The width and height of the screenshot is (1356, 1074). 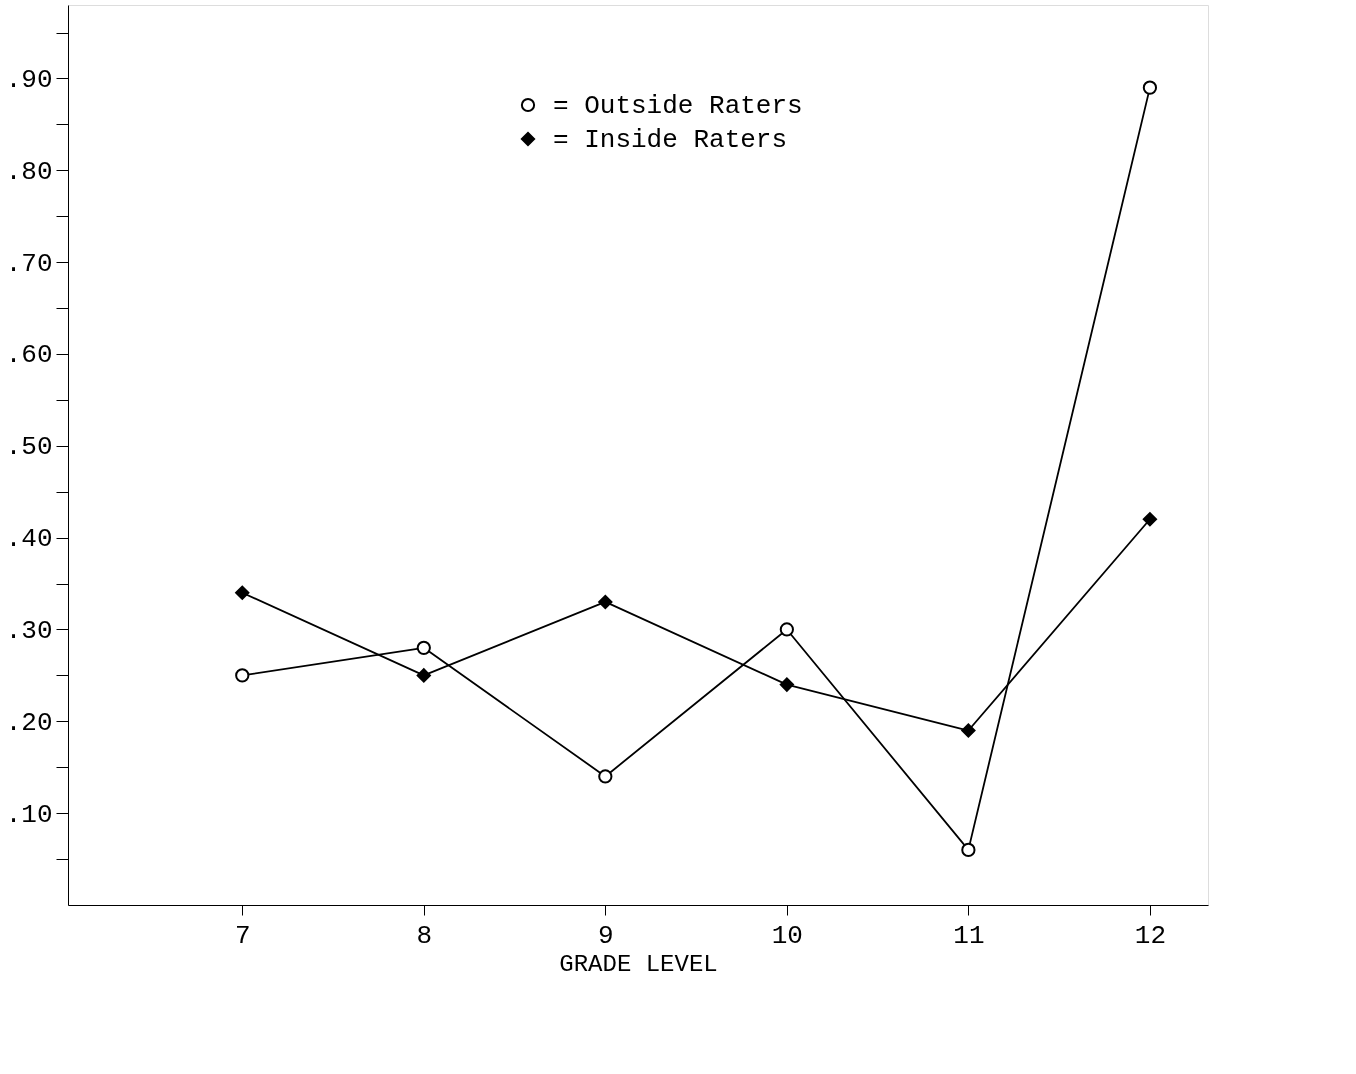 What do you see at coordinates (969, 935) in the screenshot?
I see `x-tick-label: 11` at bounding box center [969, 935].